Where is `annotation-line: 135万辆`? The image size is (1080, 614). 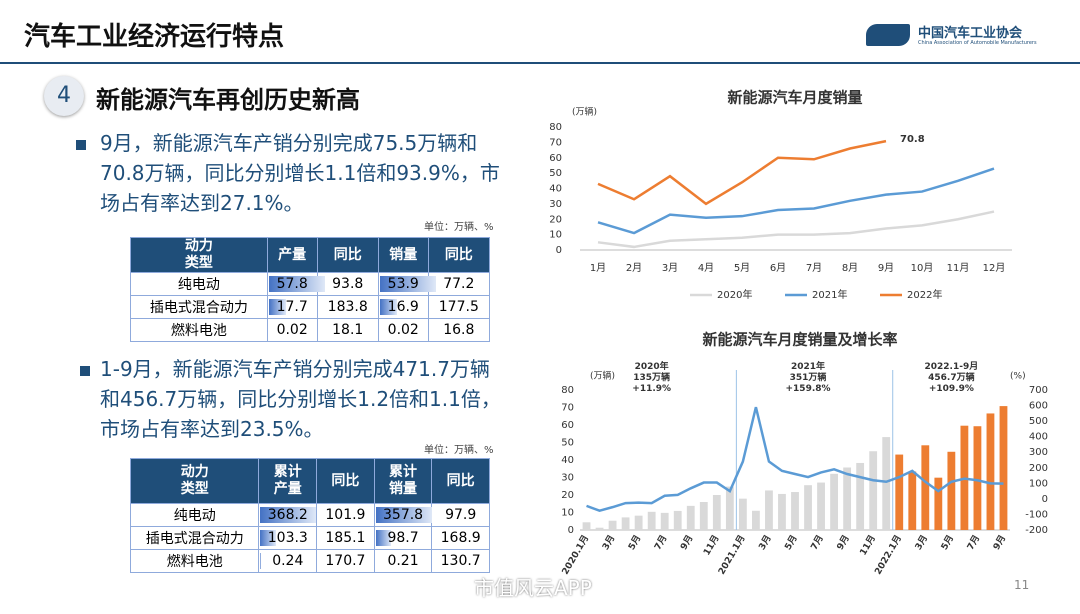 annotation-line: 135万辆 is located at coordinates (651, 377).